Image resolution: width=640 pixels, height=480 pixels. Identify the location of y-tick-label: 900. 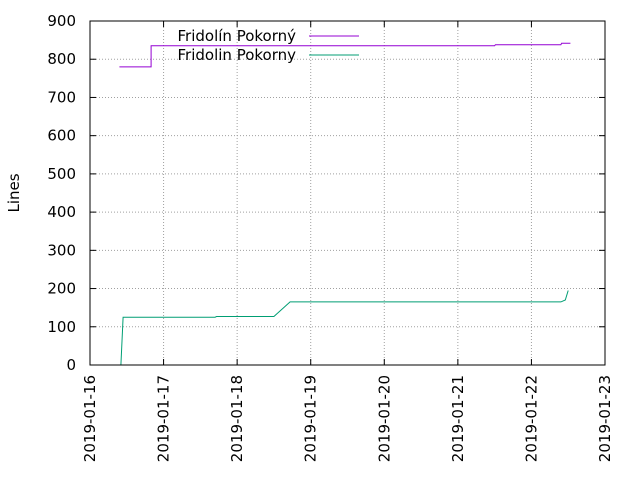
(61, 21).